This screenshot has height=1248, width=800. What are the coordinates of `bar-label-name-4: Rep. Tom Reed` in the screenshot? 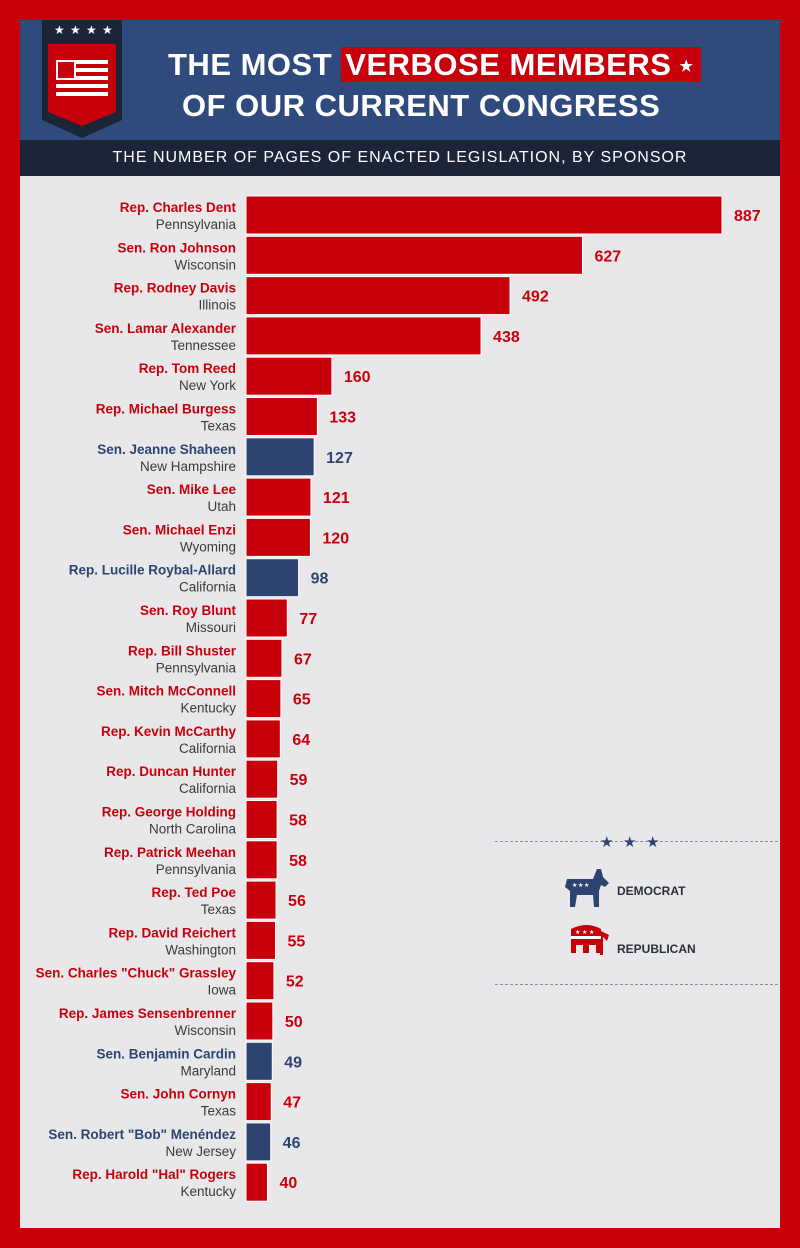 It's located at (187, 368).